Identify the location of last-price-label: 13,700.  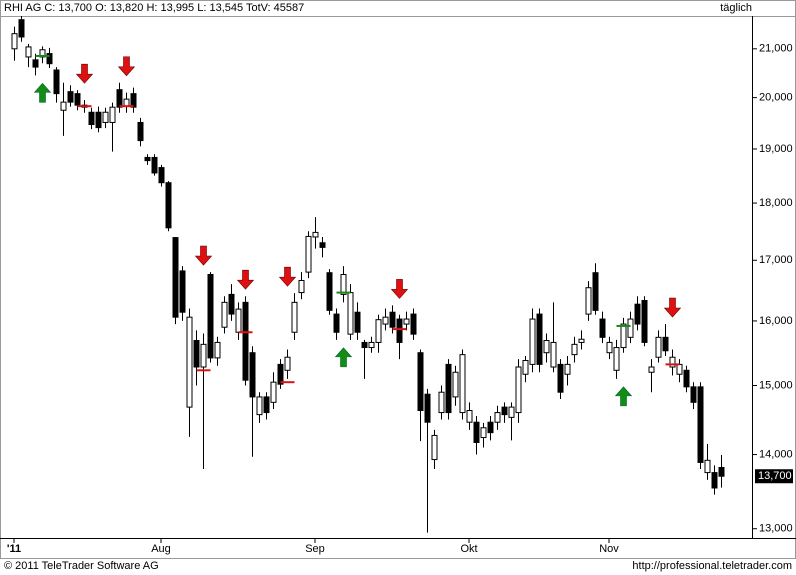
(775, 476).